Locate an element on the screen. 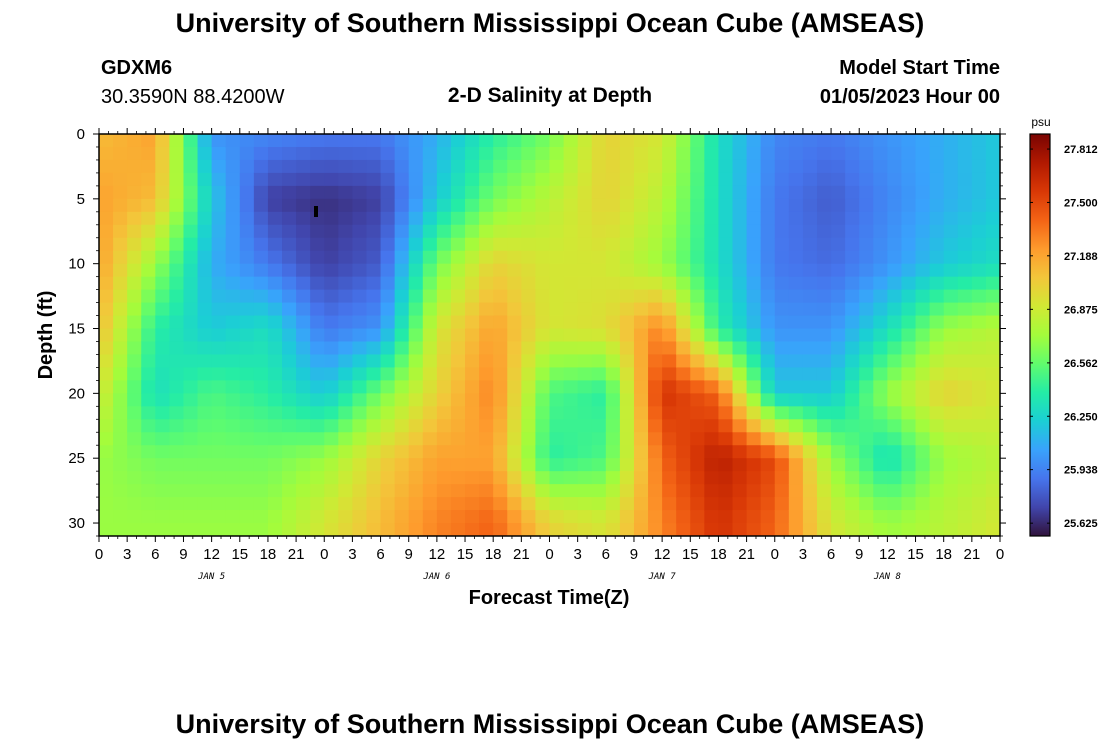 This screenshot has width=1100, height=750. x-tick-label: 9 is located at coordinates (634, 554).